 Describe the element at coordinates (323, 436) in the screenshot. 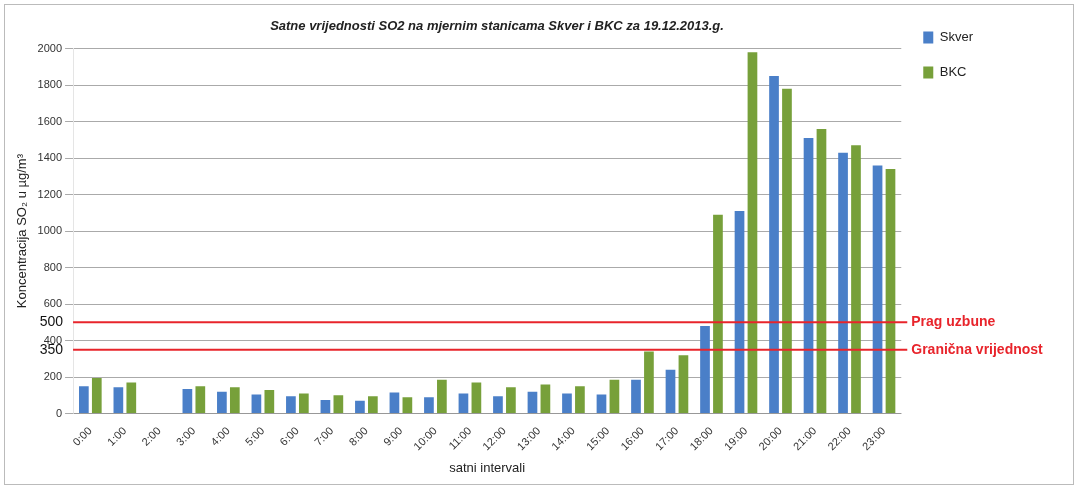

I see `x-tick-label: 7:00` at that location.